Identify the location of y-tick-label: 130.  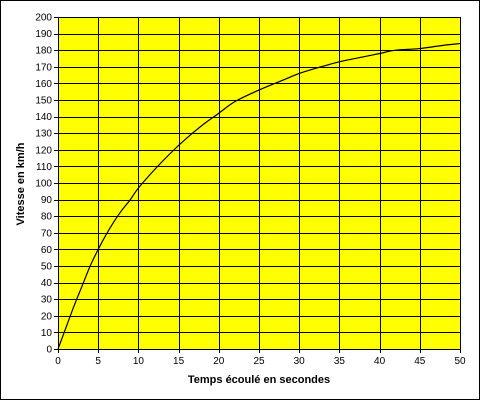
(43, 134).